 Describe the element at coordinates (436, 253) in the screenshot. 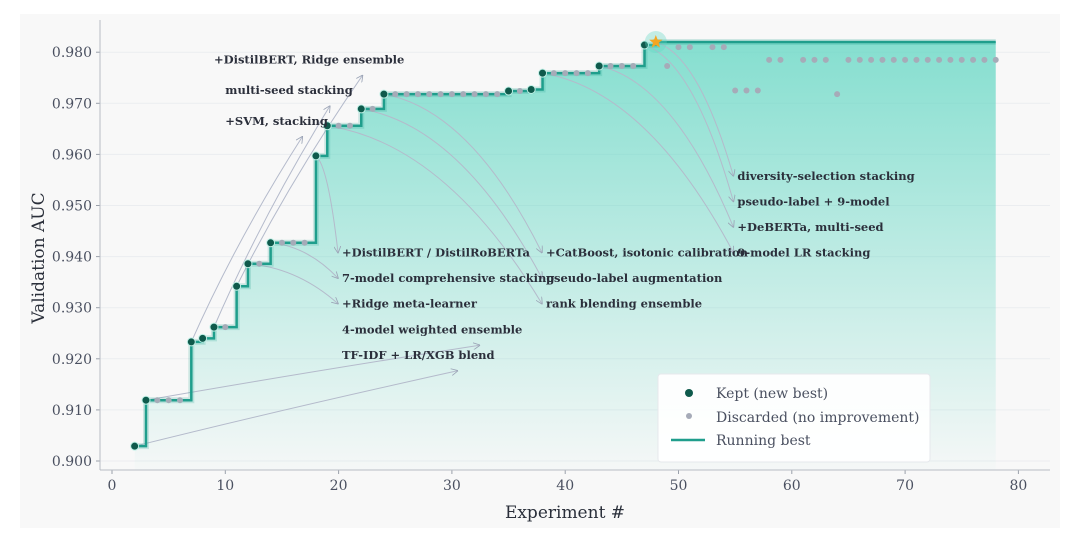

I see `annotation-label: +DistilBERT / DistilRoBERTa` at that location.